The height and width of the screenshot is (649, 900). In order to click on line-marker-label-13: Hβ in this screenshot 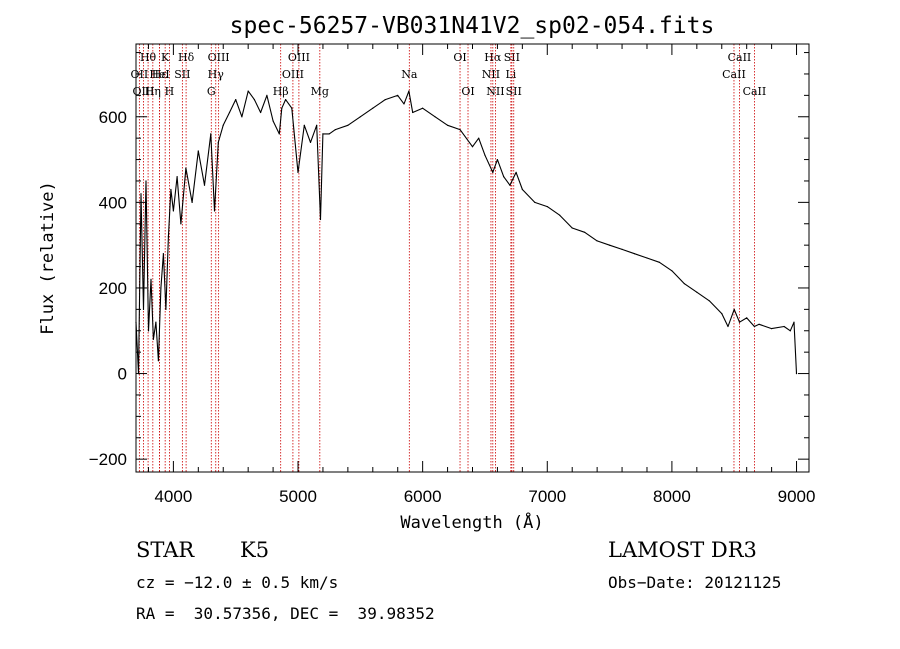, I will do `click(281, 91)`.